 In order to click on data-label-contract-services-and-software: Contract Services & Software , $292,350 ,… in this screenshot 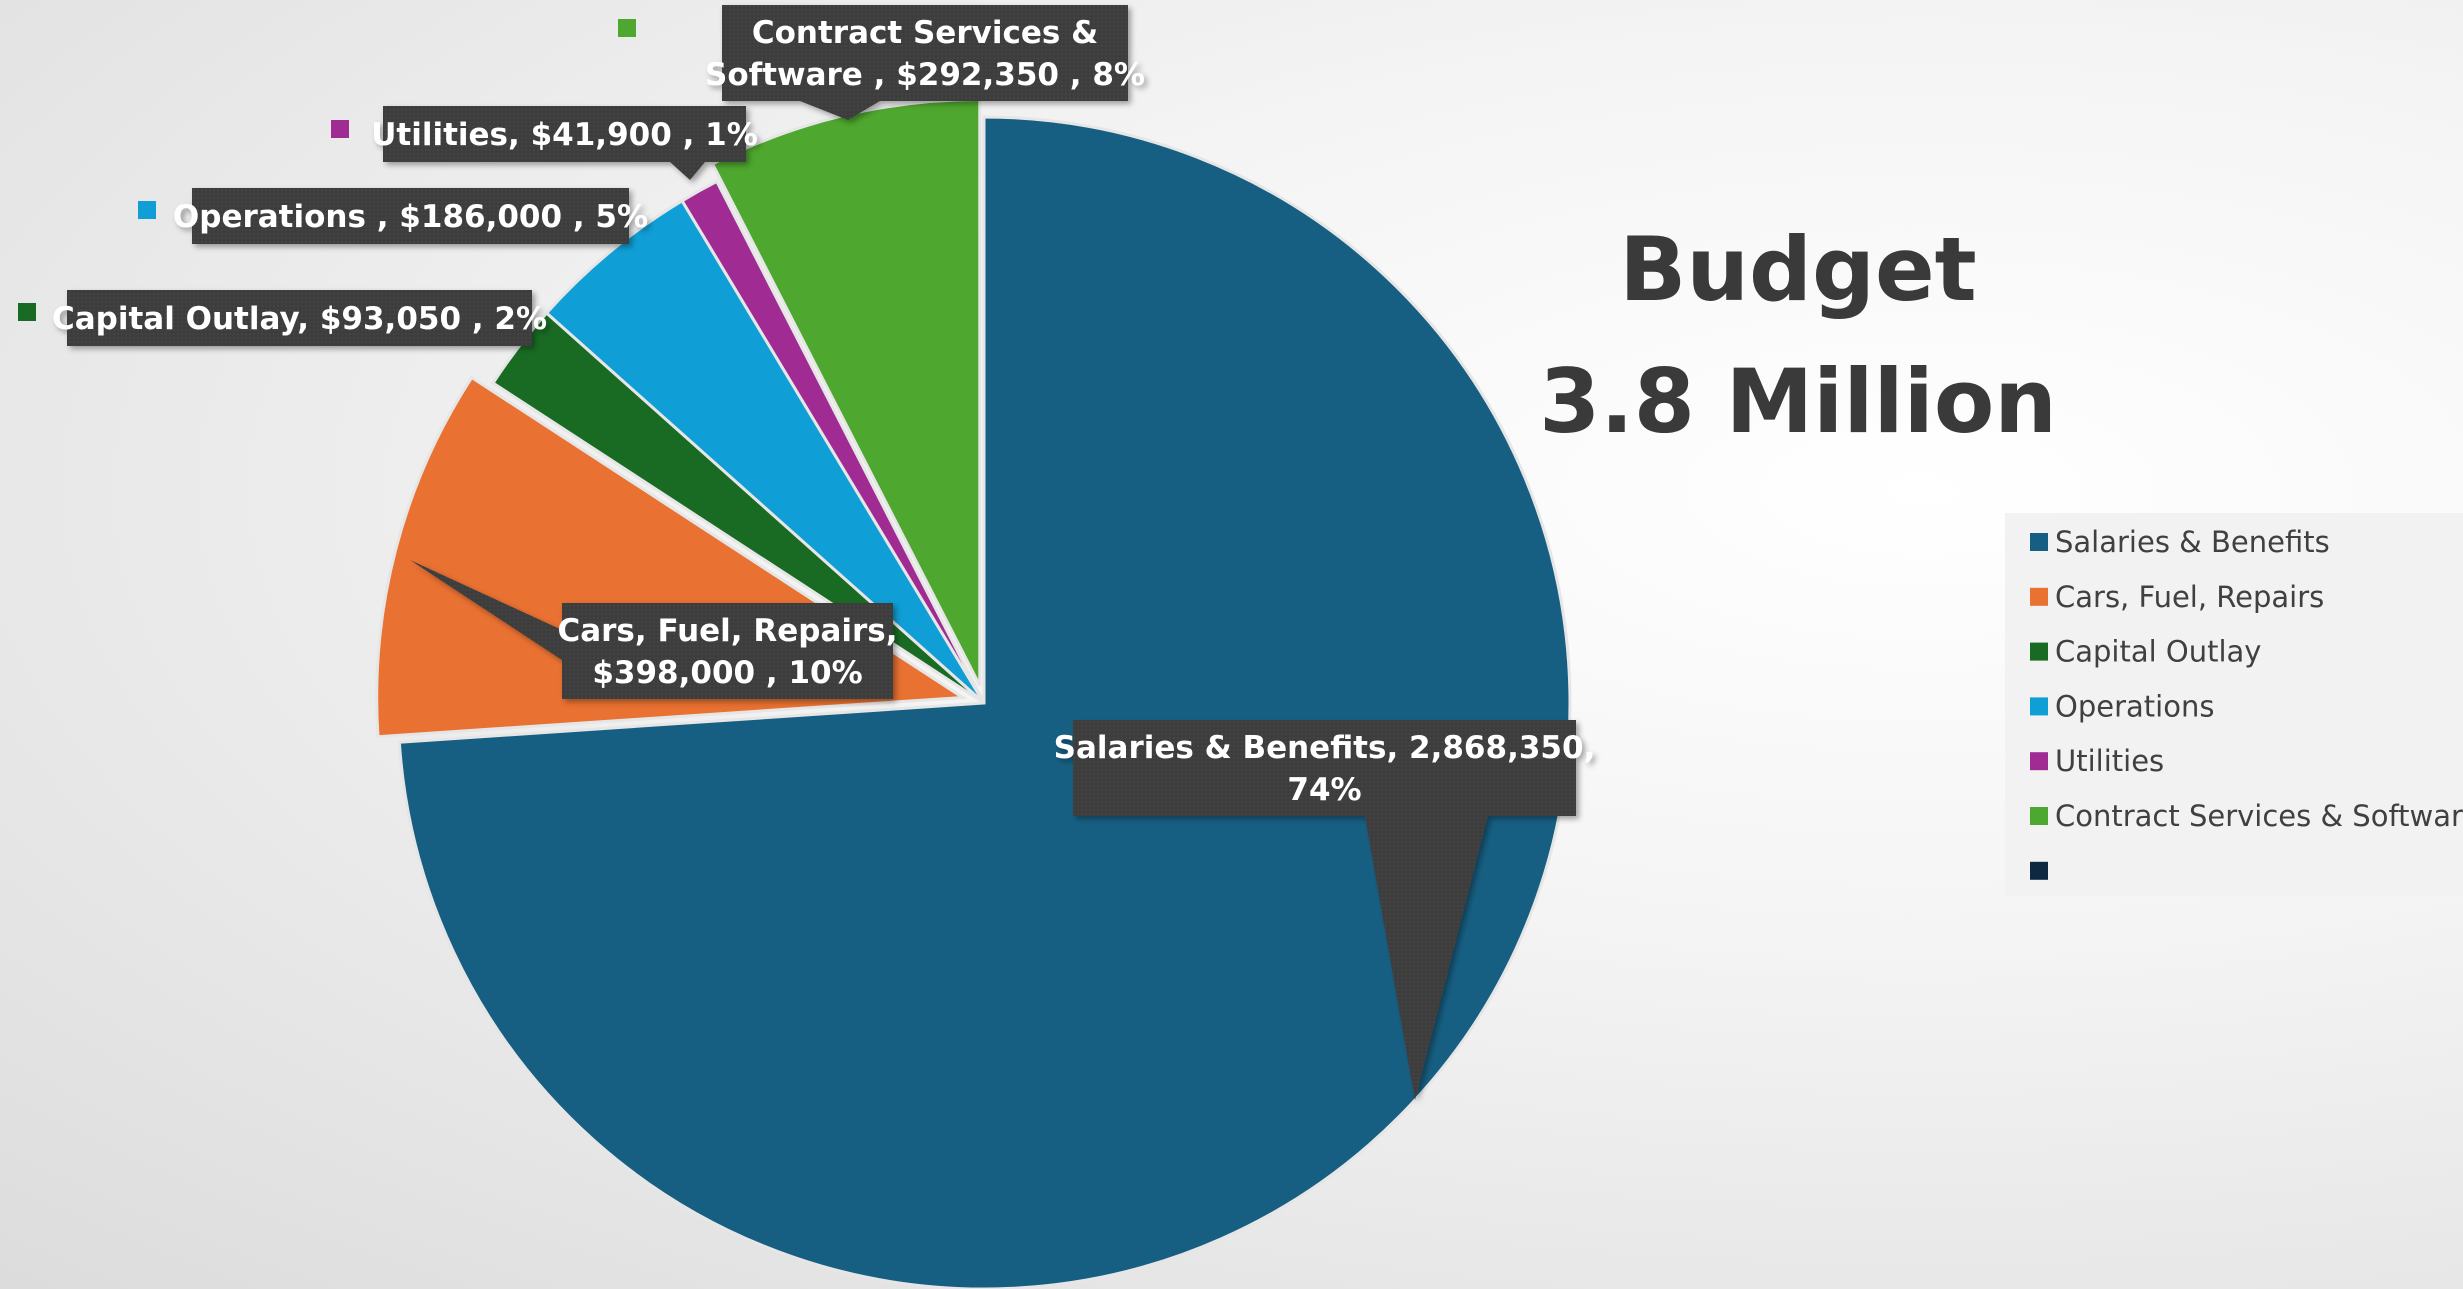, I will do `click(925, 62)`.